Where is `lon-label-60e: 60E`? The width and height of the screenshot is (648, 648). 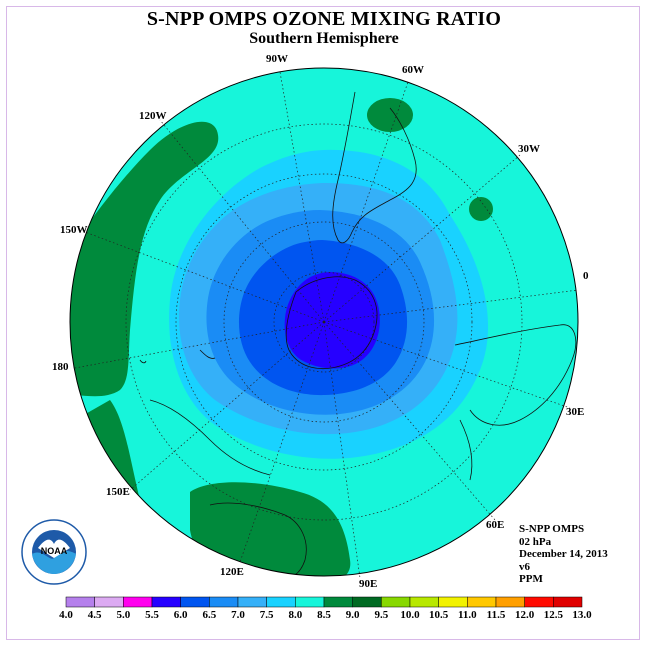
lon-label-60e: 60E is located at coordinates (495, 525).